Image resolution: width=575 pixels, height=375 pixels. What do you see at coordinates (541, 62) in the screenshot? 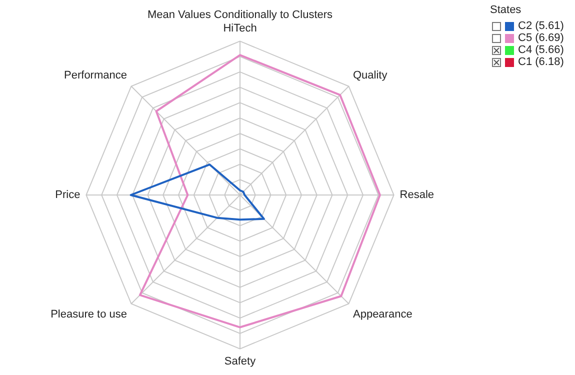
I see `legend-label: C1 (6.18)` at bounding box center [541, 62].